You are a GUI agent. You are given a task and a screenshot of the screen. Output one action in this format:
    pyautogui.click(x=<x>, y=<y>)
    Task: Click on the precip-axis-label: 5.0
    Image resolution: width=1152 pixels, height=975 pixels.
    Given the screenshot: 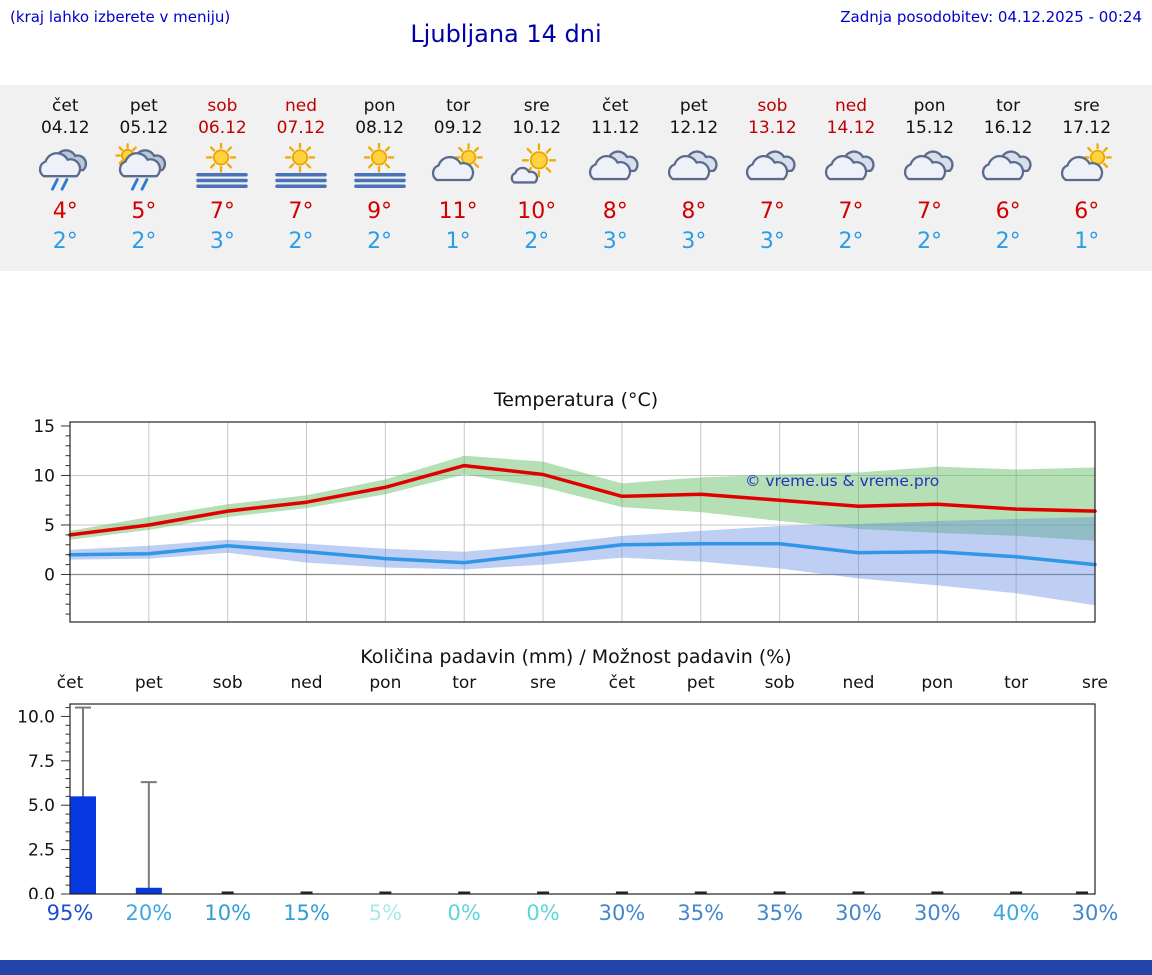 What is the action you would take?
    pyautogui.click(x=41, y=806)
    